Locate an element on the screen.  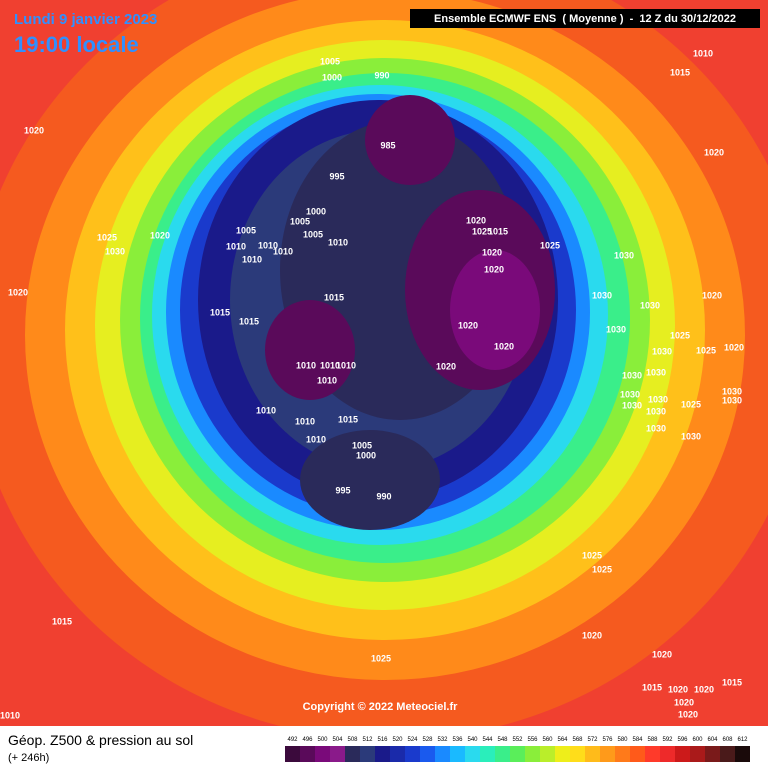
legend-value: 560 is located at coordinates (547, 740).